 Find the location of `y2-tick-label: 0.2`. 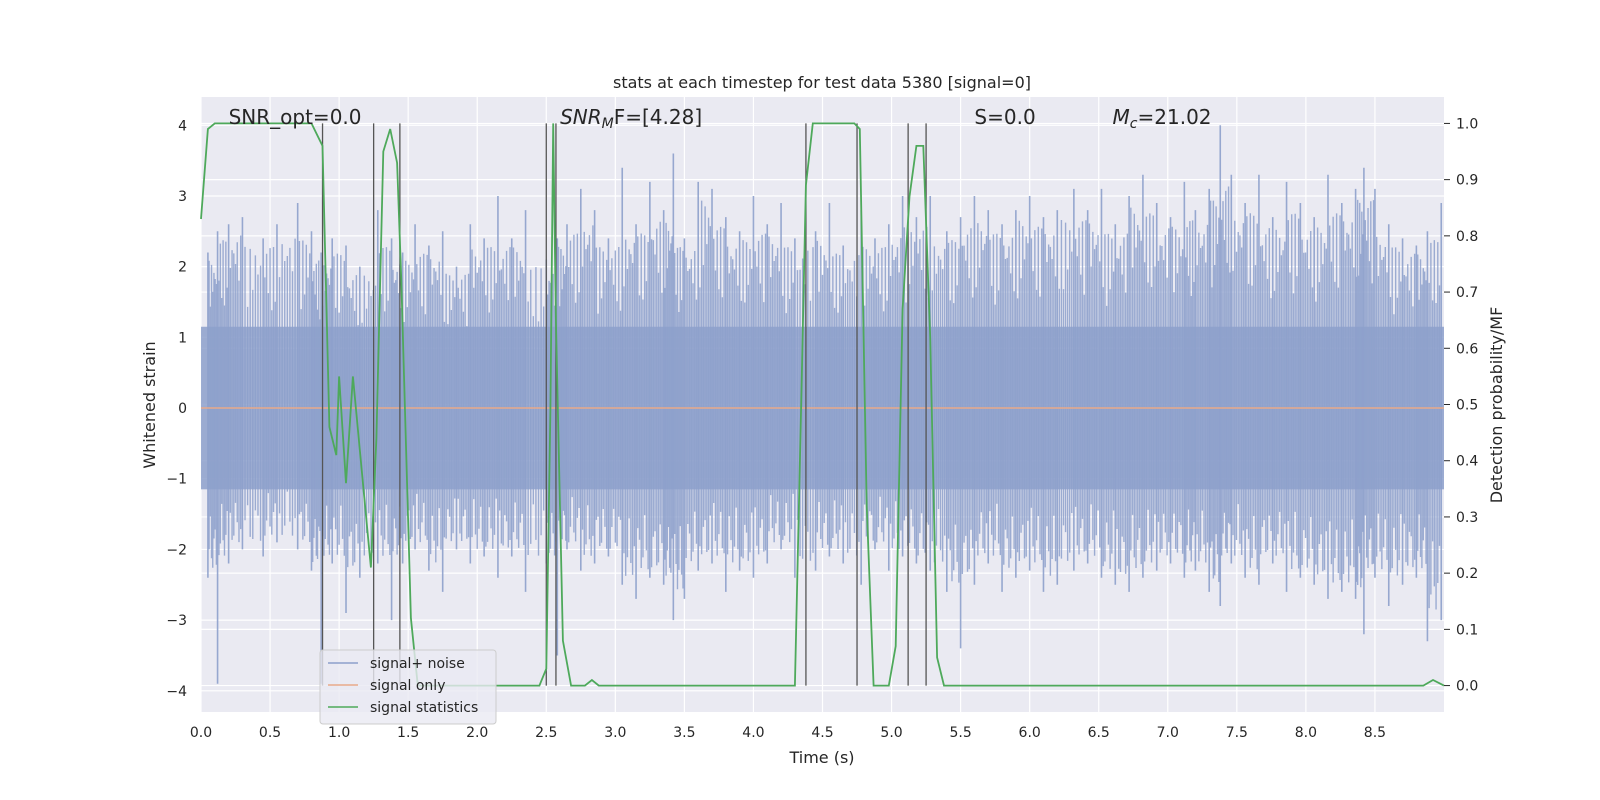

y2-tick-label: 0.2 is located at coordinates (1467, 574).